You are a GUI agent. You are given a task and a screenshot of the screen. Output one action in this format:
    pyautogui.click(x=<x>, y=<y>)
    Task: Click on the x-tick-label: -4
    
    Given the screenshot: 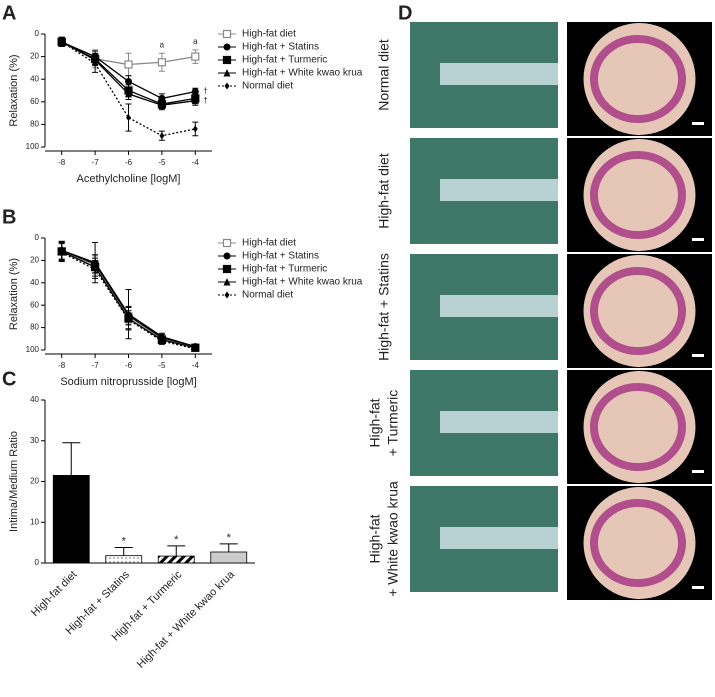 What is the action you would take?
    pyautogui.click(x=196, y=162)
    